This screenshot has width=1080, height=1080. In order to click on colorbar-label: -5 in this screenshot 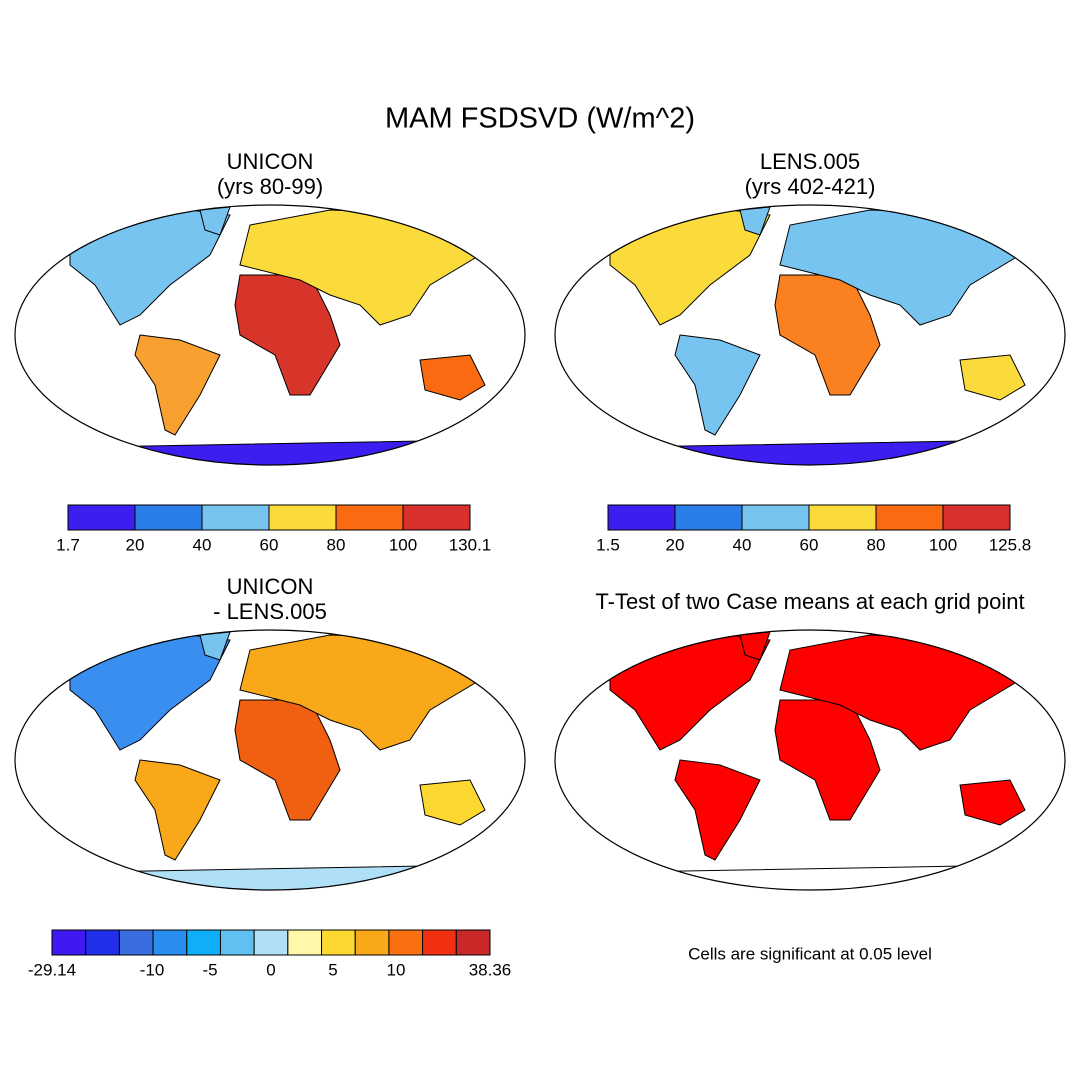, I will do `click(209, 969)`.